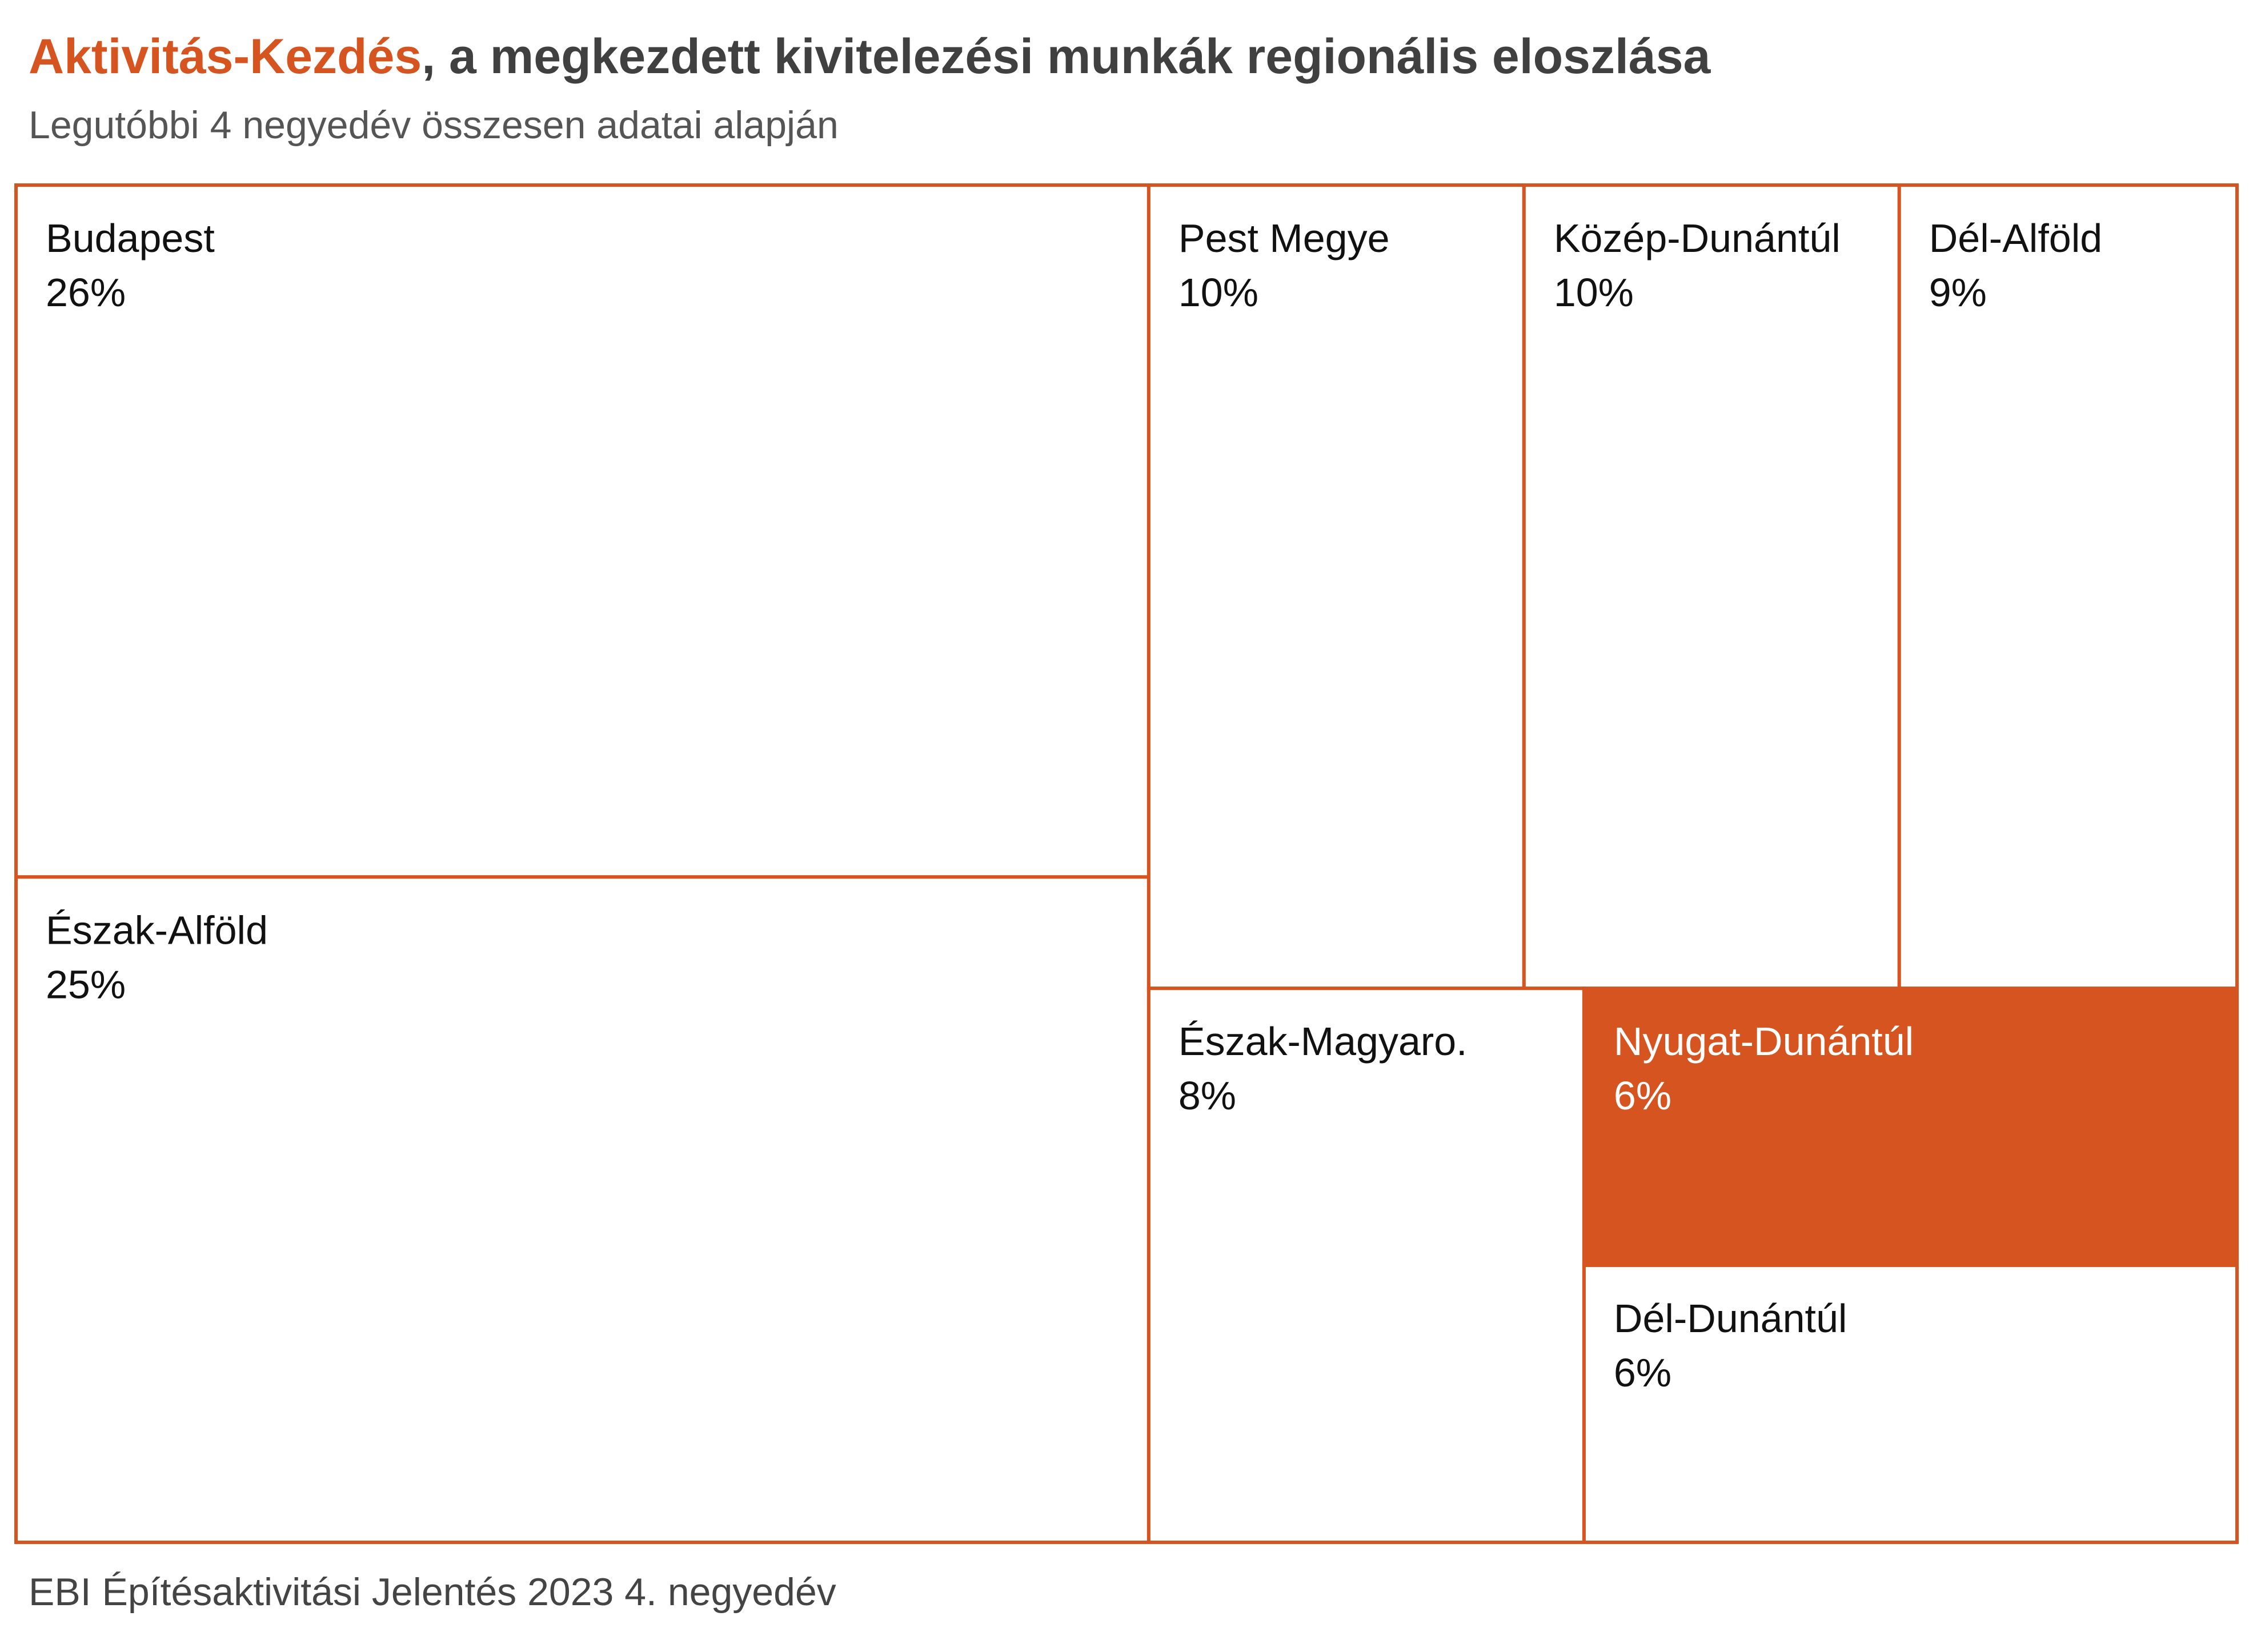 This screenshot has width=2253, height=1652. What do you see at coordinates (1698, 238) in the screenshot?
I see `tile-name-kozep-dunantul: Közép-Dunántúl` at bounding box center [1698, 238].